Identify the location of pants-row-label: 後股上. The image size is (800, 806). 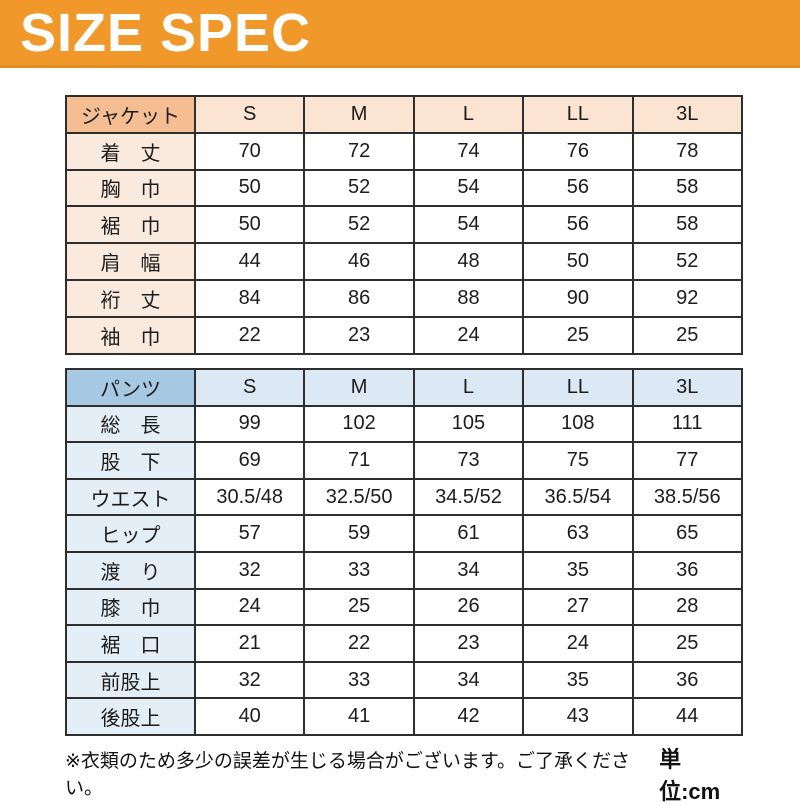
(130, 716).